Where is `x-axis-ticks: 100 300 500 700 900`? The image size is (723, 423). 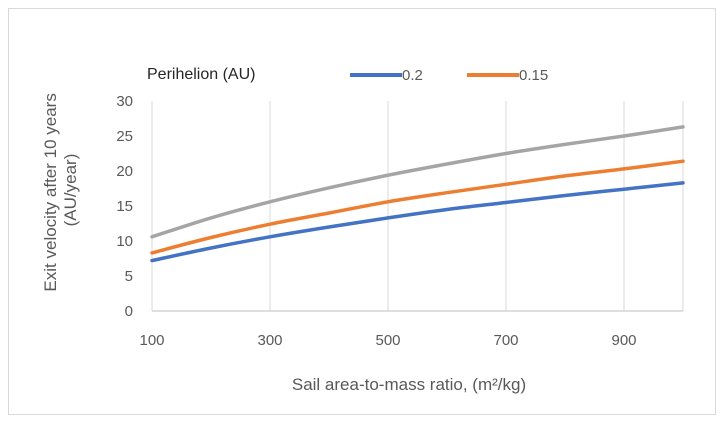
x-axis-ticks: 100 300 500 700 900 is located at coordinates (387, 340).